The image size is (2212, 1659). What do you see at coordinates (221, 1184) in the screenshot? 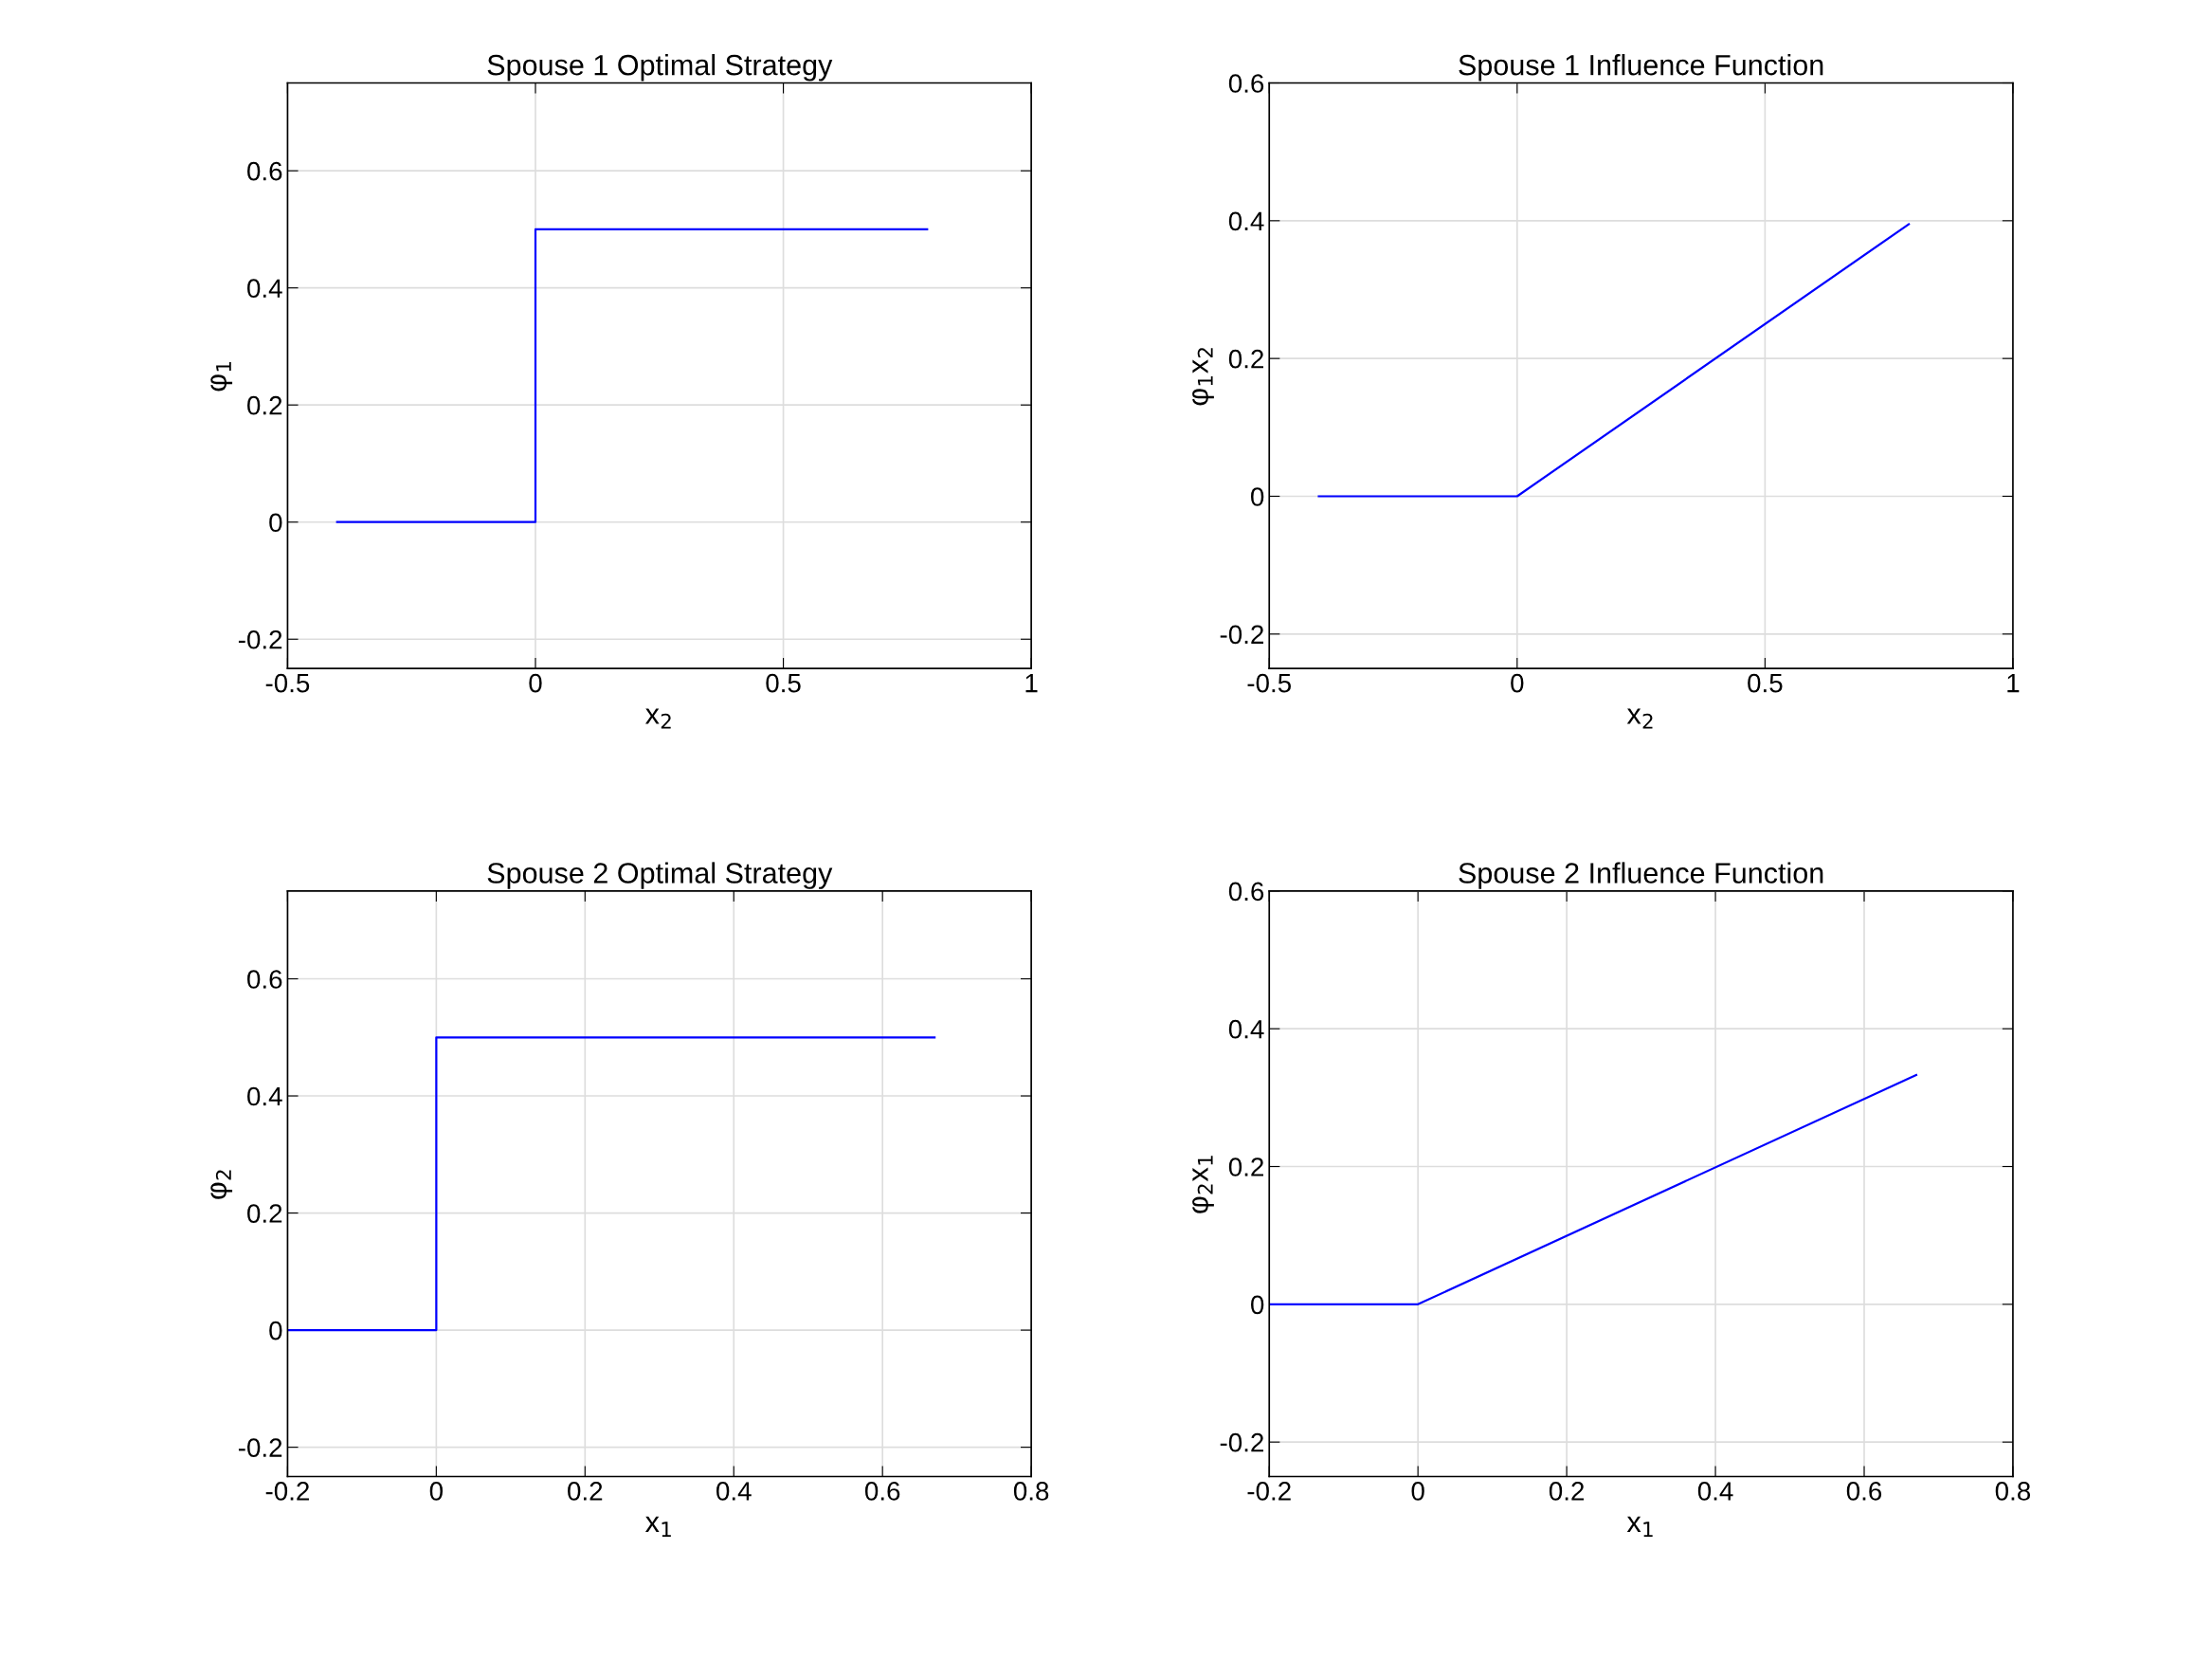
I see `y-axis-title: φ$_{2}$` at bounding box center [221, 1184].